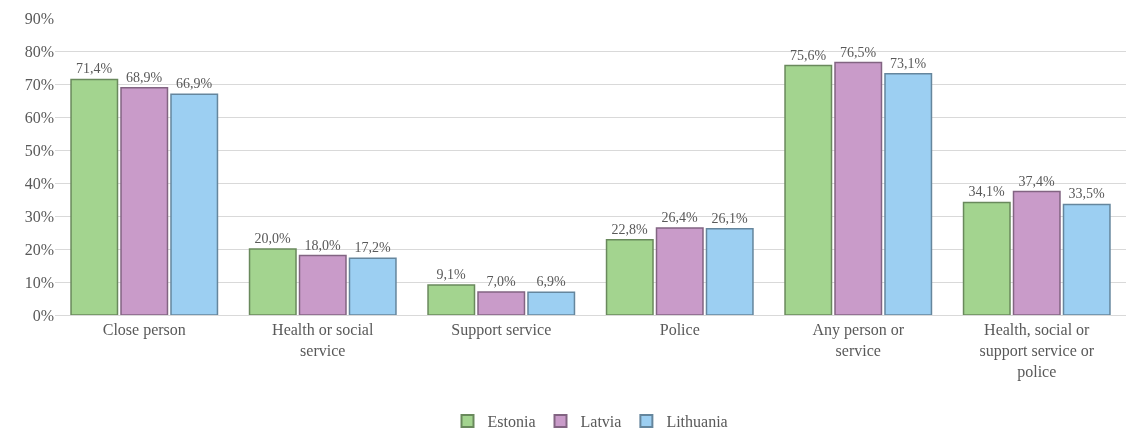 Image resolution: width=1136 pixels, height=448 pixels. What do you see at coordinates (858, 340) in the screenshot?
I see `x-tick-label: Any person or service` at bounding box center [858, 340].